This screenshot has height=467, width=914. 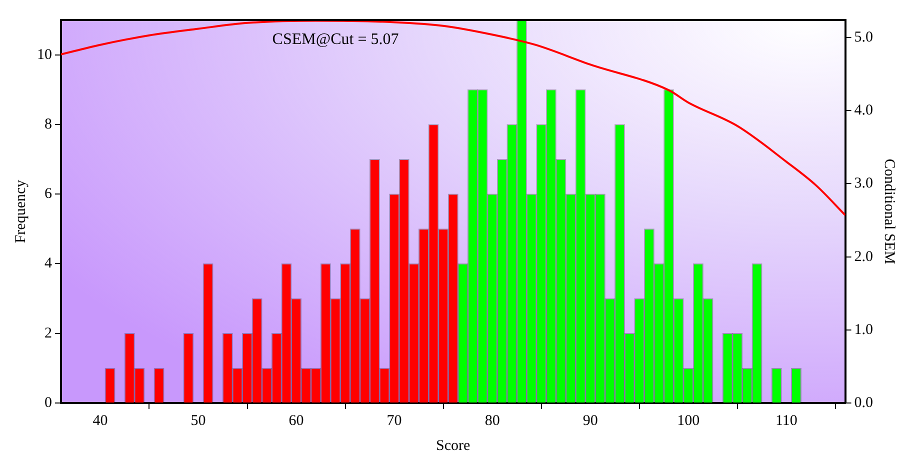 I want to click on y2-tick-label: 4.0, so click(x=863, y=110).